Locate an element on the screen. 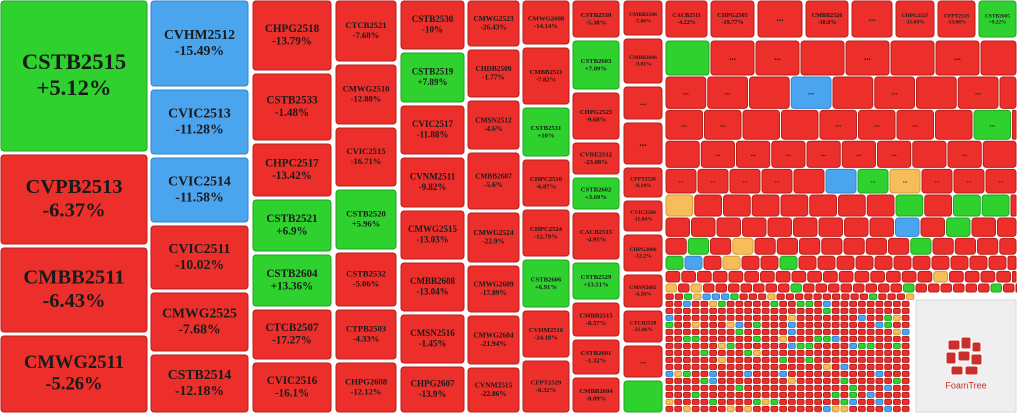  tile-name: CMWG2523 is located at coordinates (493, 18).